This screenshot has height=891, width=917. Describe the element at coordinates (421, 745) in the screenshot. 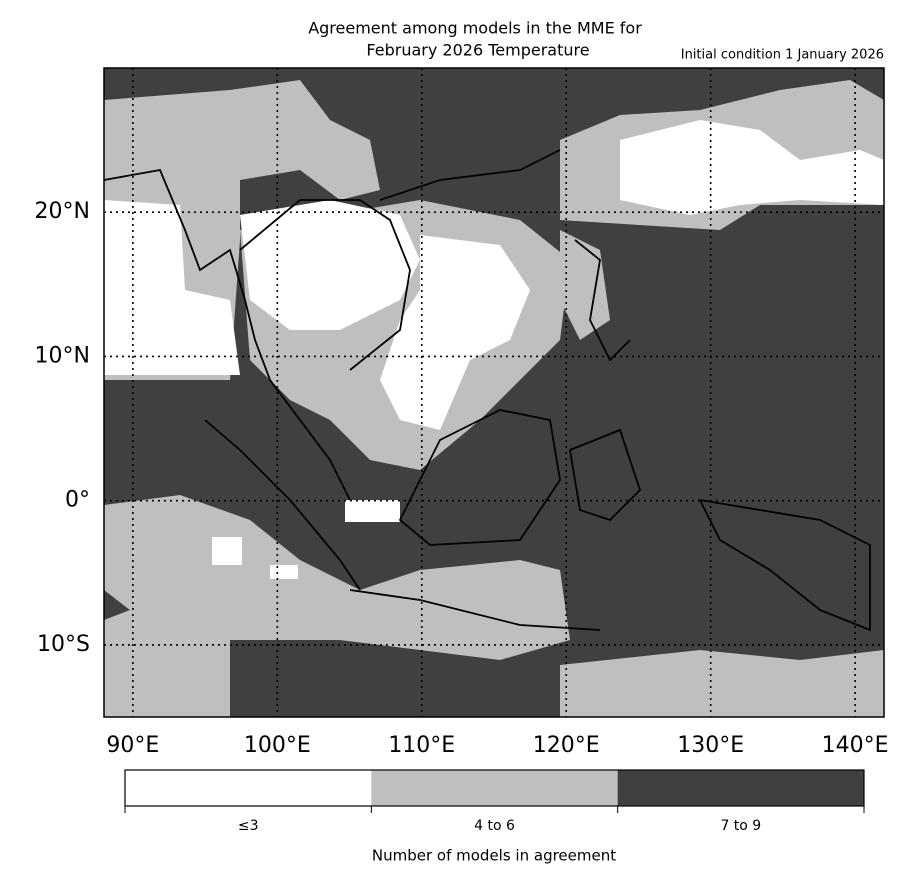

I see `x-tick-label: 110°E` at that location.